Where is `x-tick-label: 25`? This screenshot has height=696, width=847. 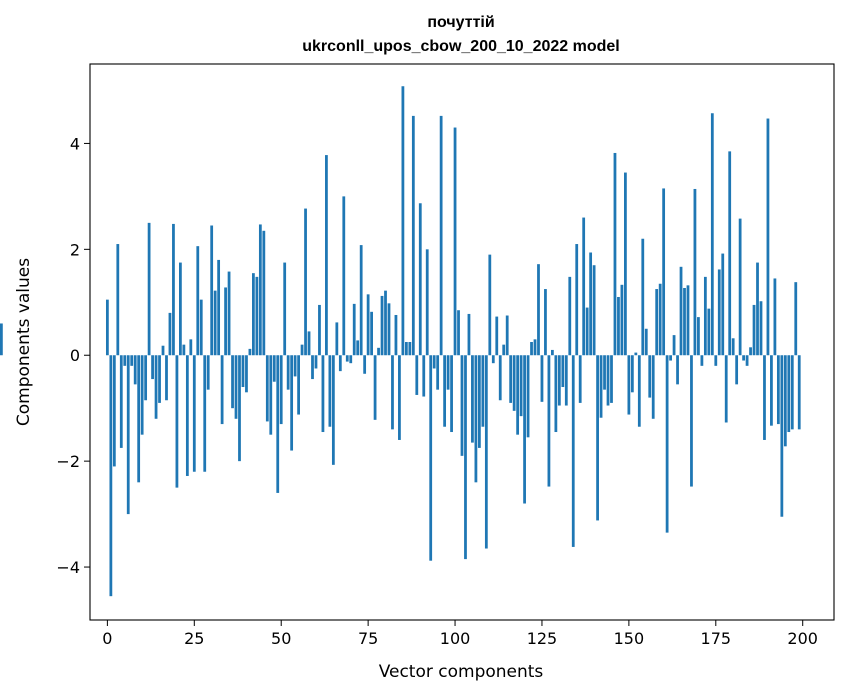 x-tick-label: 25 is located at coordinates (194, 638).